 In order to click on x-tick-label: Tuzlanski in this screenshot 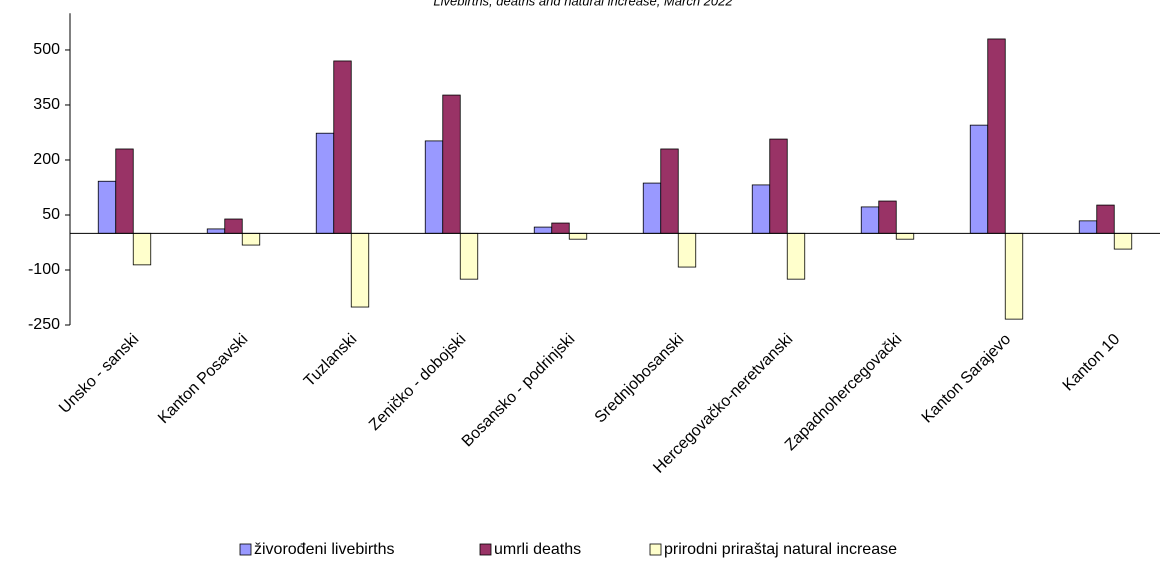, I will do `click(330, 360)`.